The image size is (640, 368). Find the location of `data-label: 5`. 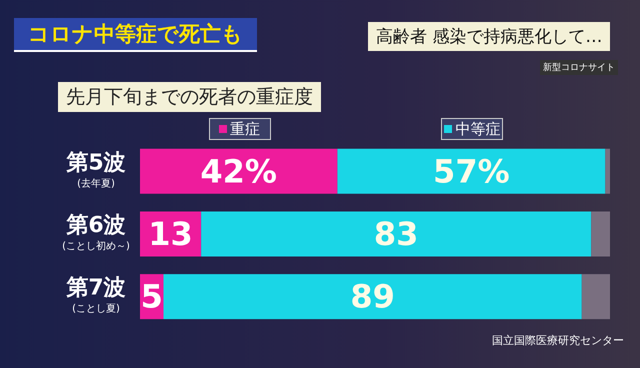

data-label: 5 is located at coordinates (151, 297).